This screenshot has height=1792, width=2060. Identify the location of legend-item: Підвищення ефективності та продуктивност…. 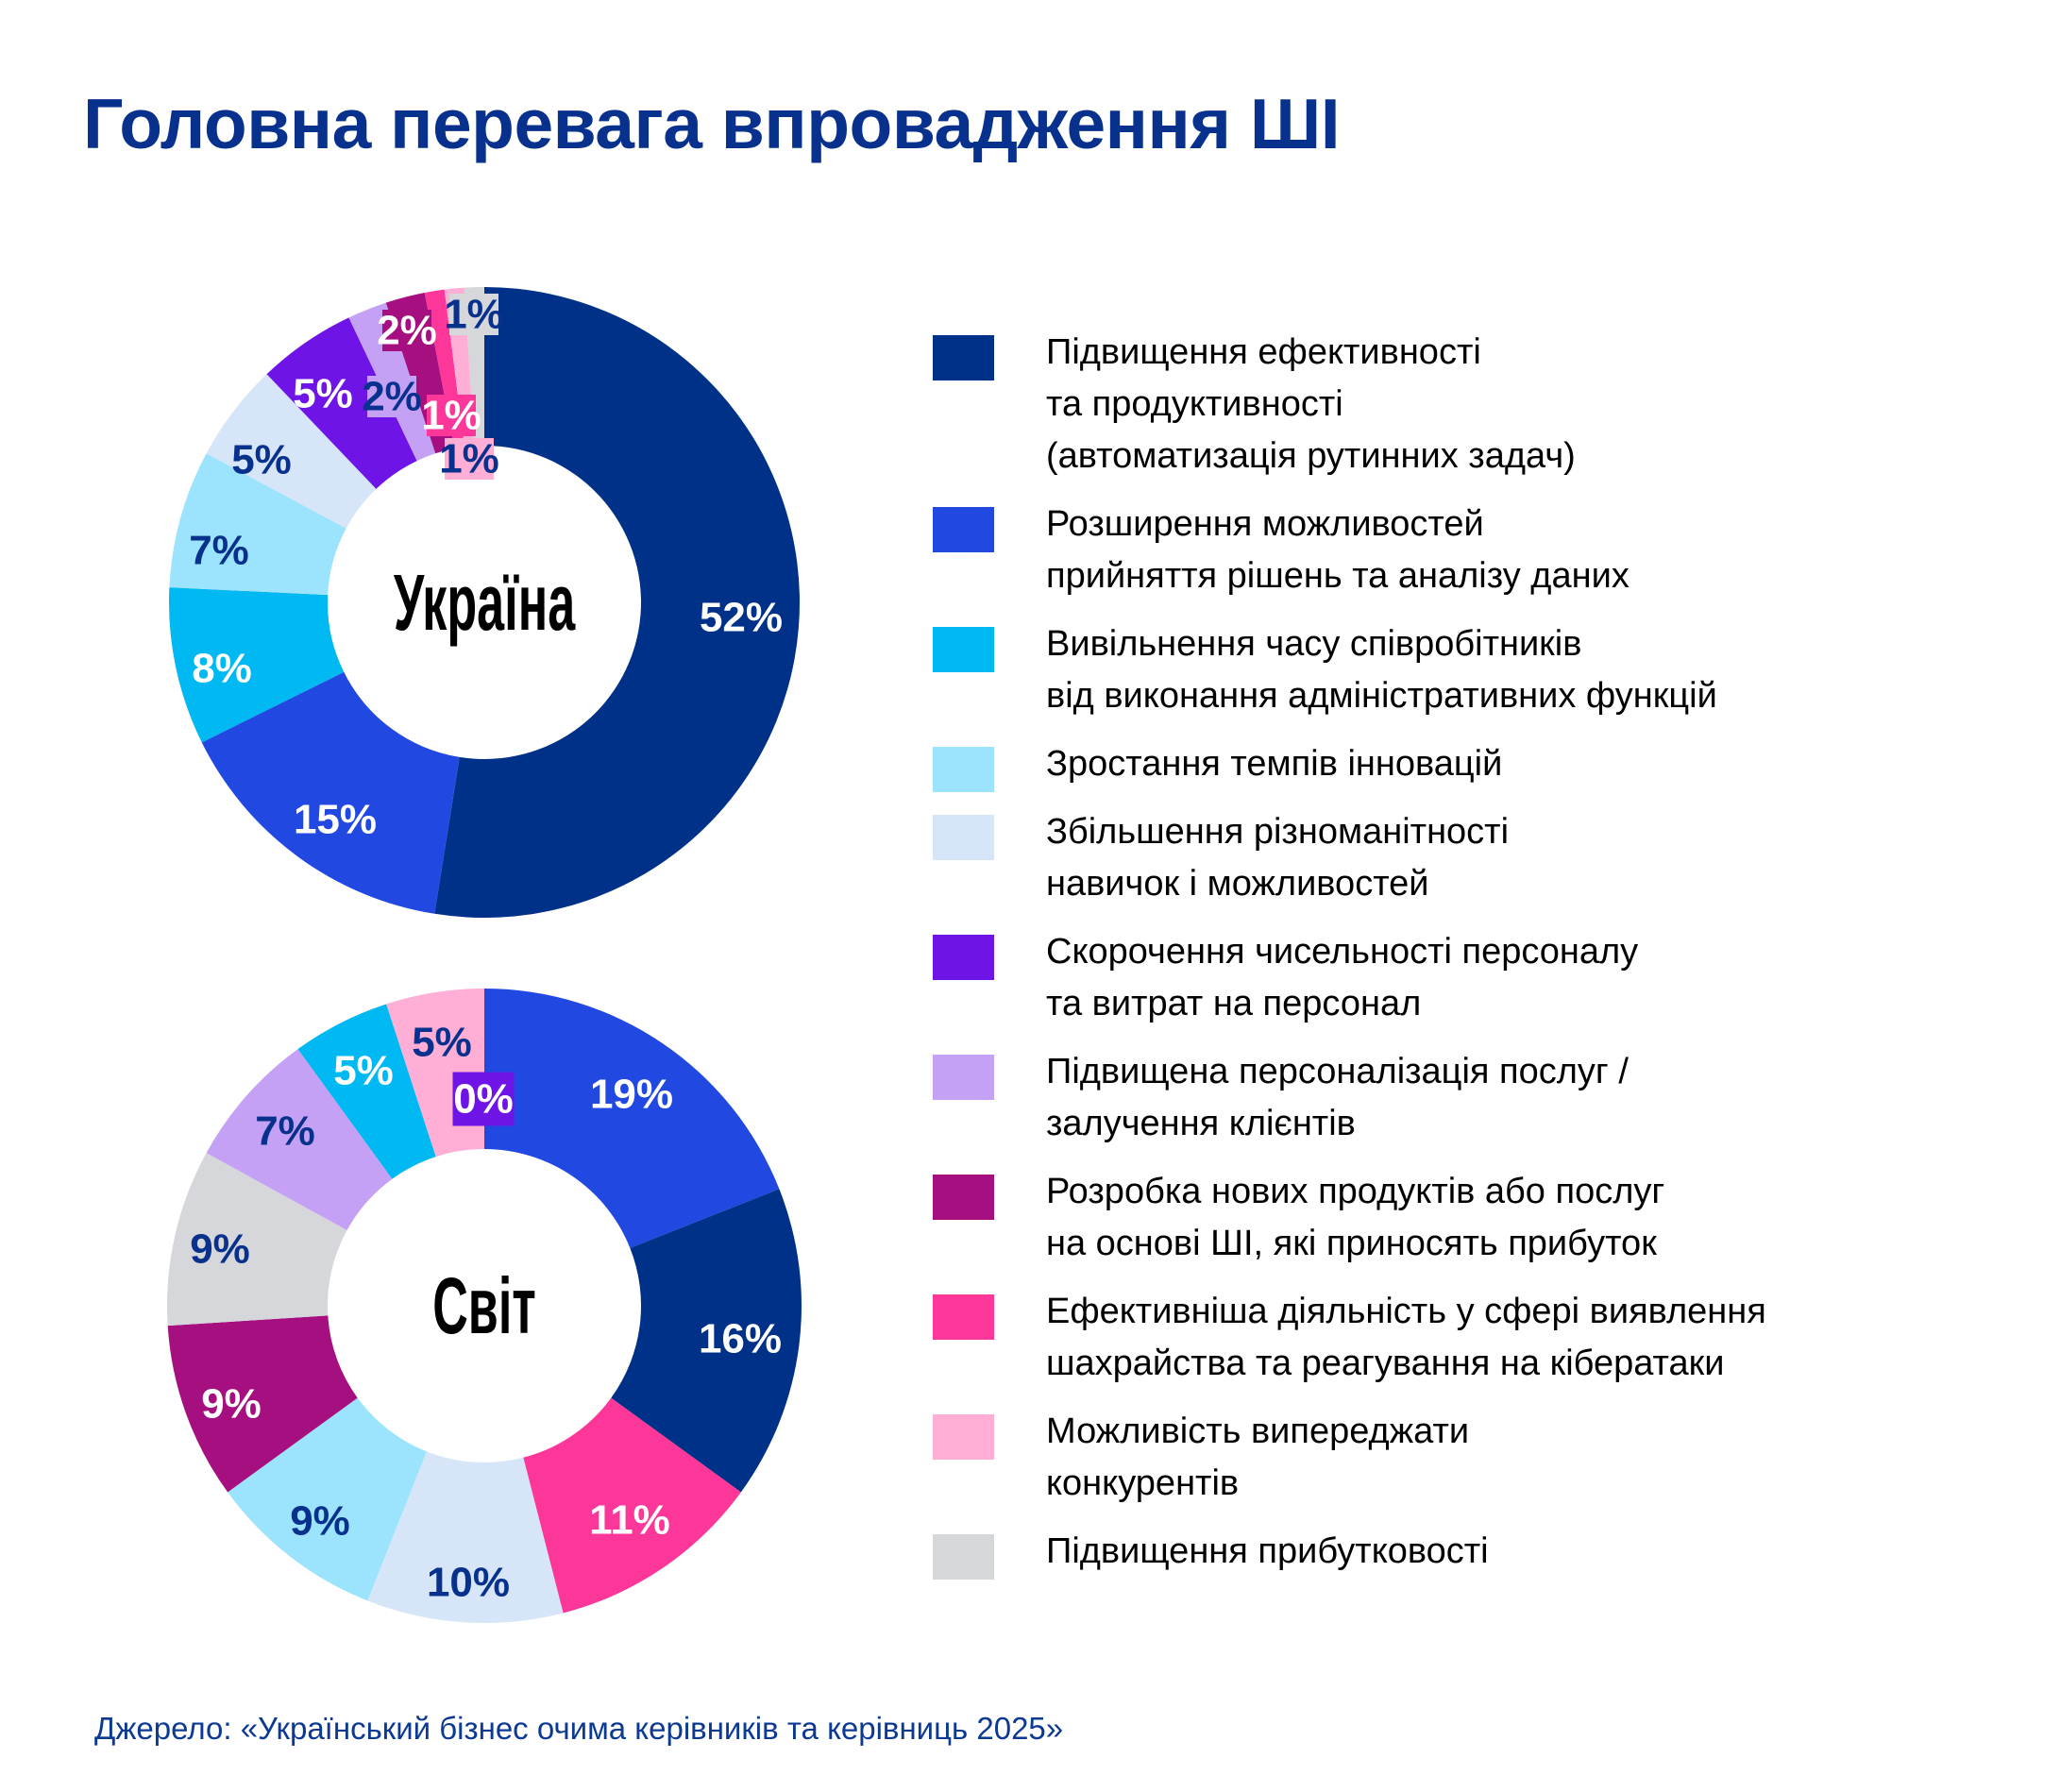
(1490, 405).